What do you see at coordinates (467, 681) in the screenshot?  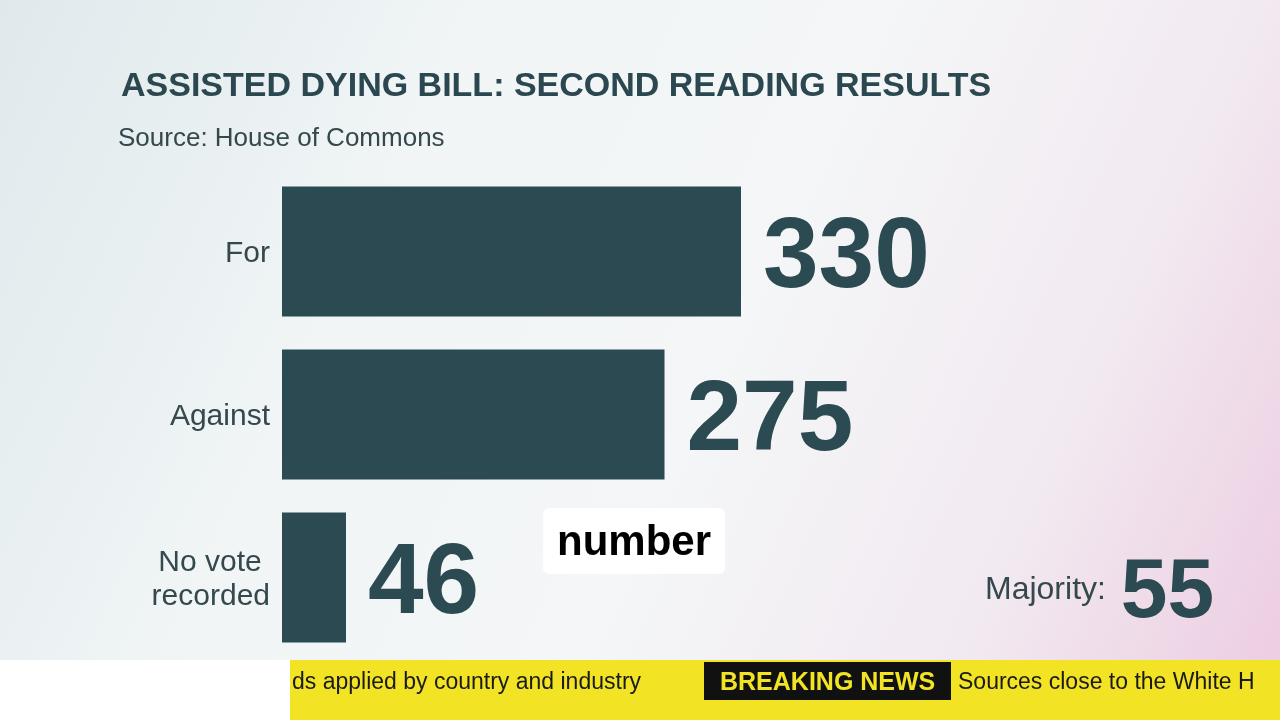 I see `text: ds applied by country and industry` at bounding box center [467, 681].